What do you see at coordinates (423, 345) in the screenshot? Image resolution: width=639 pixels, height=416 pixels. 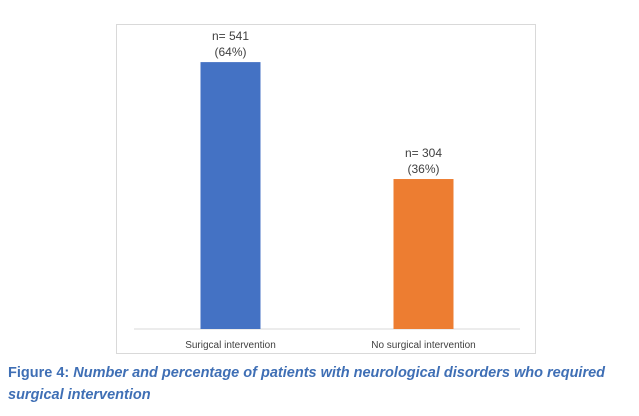 I see `x-tick-label-2: No surgical intervention` at bounding box center [423, 345].